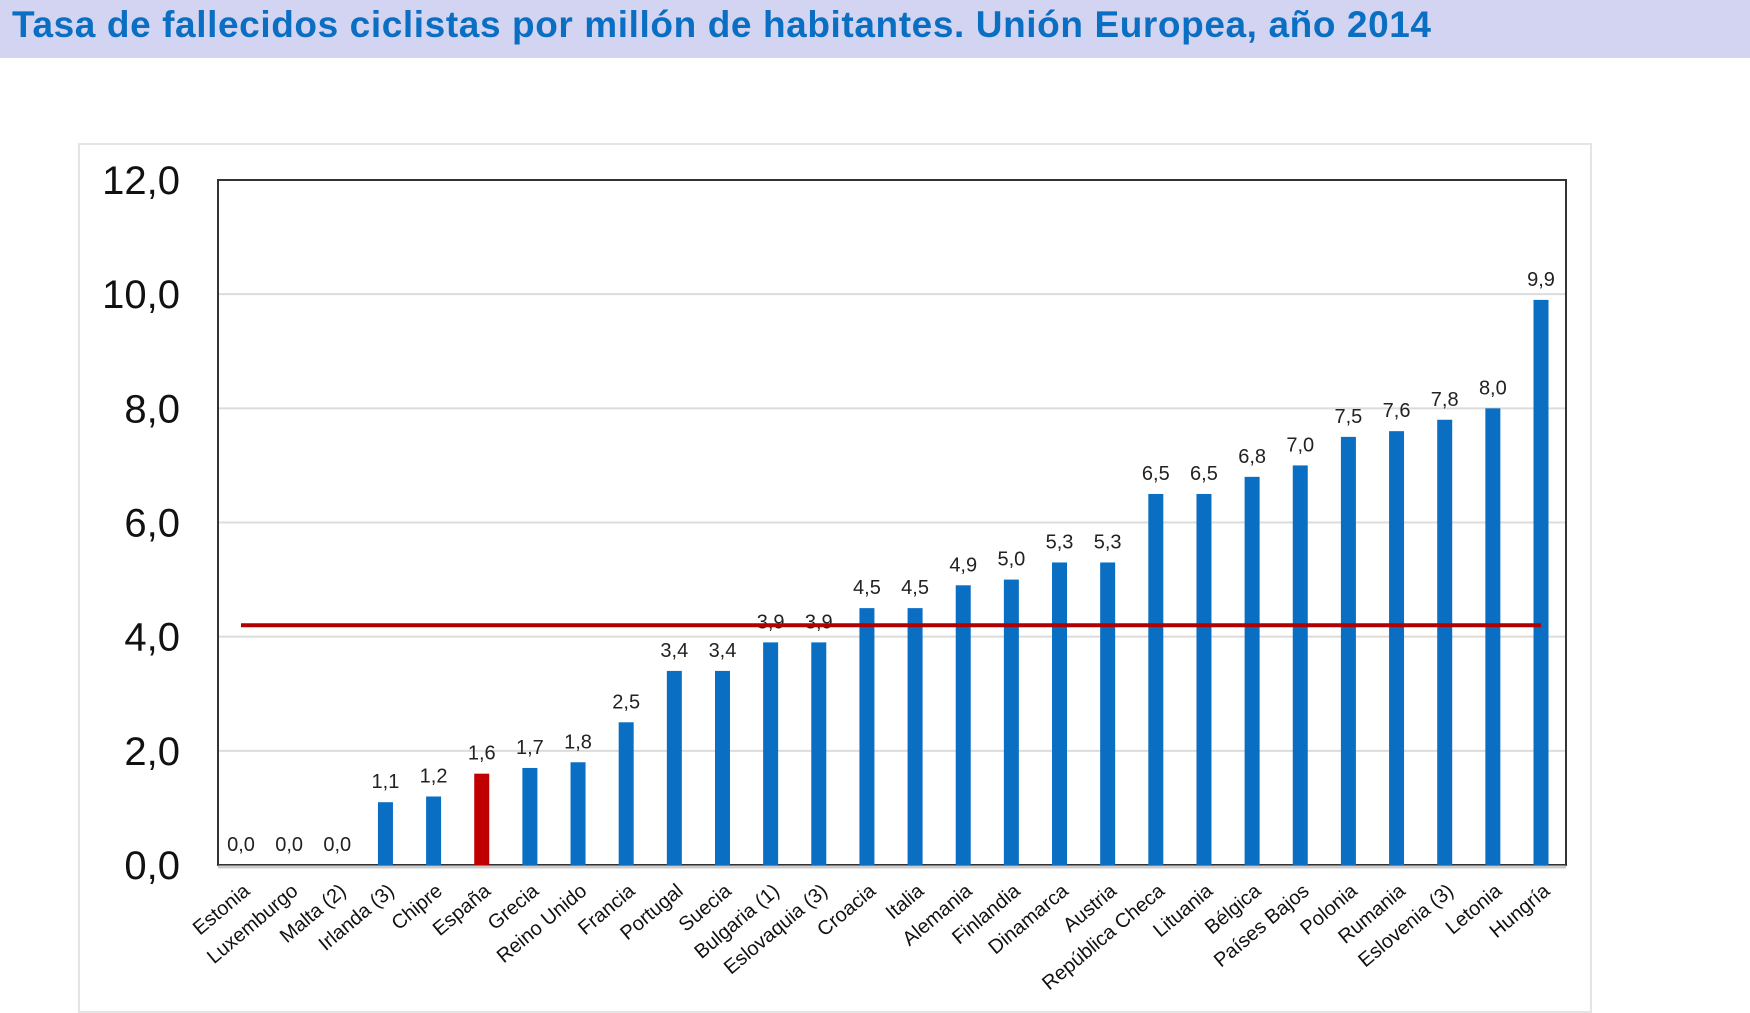  What do you see at coordinates (152, 866) in the screenshot?
I see `y-tick-label: 0,0` at bounding box center [152, 866].